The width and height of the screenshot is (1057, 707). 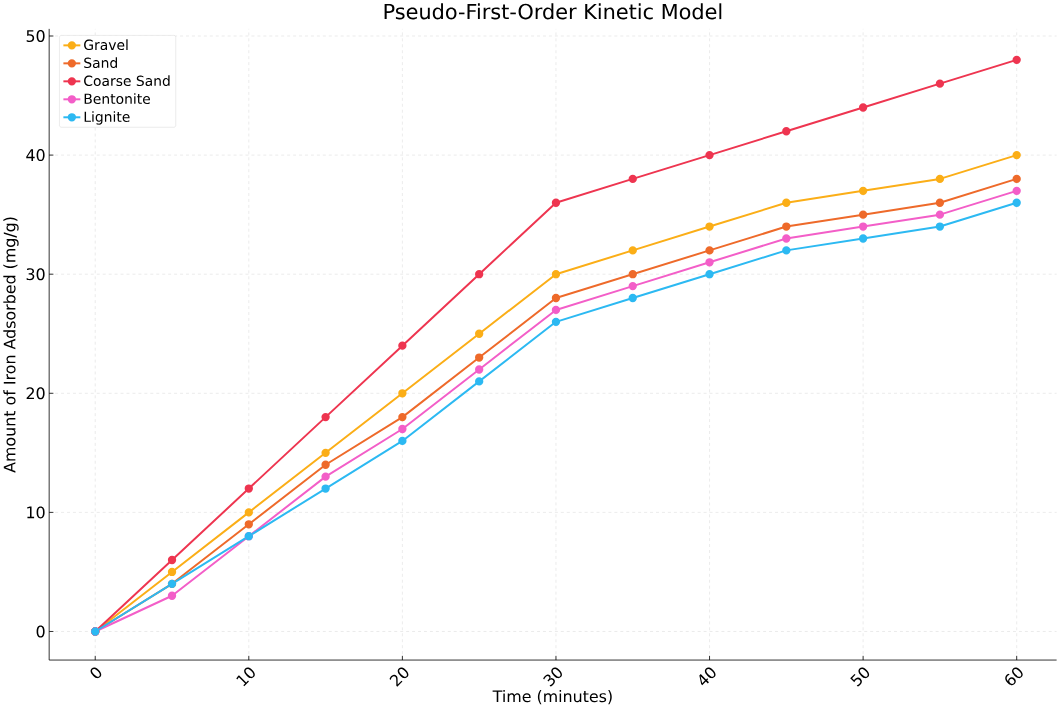 I want to click on x-tick-label: 0, so click(x=96, y=672).